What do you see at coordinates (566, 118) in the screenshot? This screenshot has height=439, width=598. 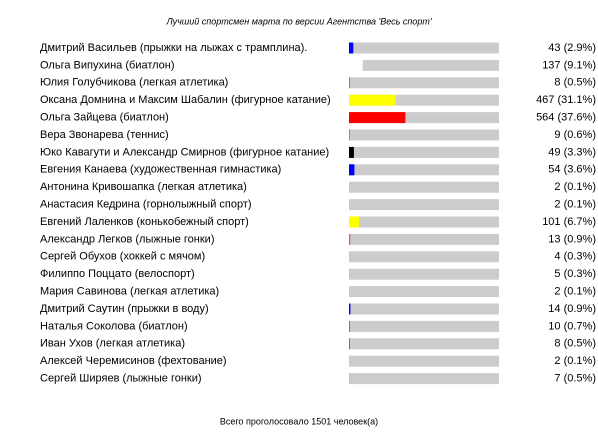 I see `value-label: 564 (37.6%)` at bounding box center [566, 118].